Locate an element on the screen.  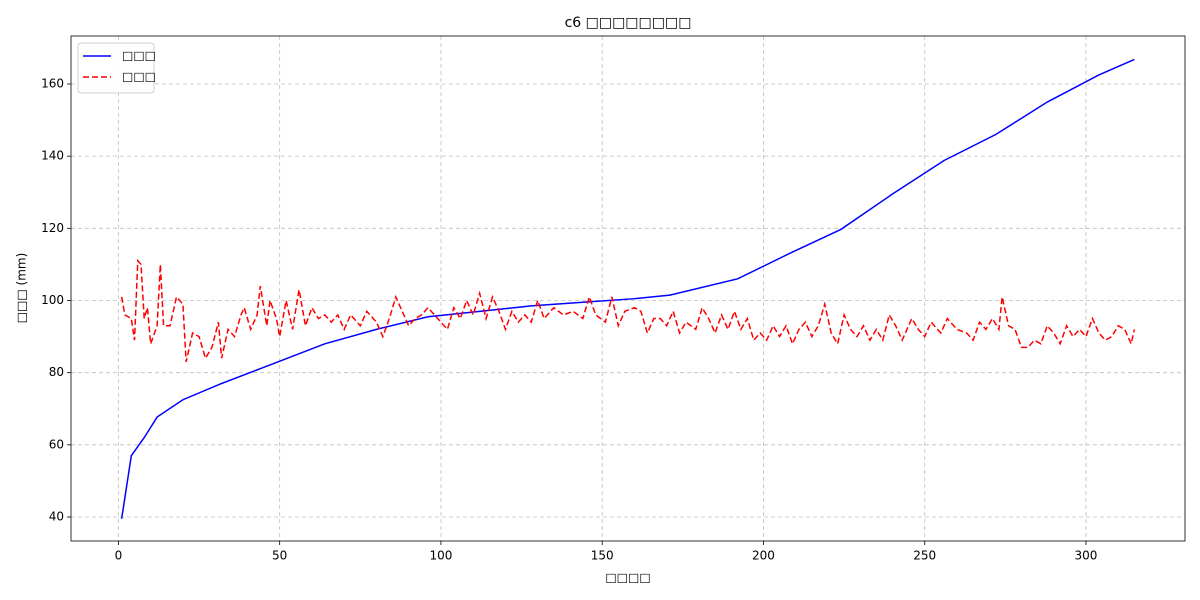
y-tick-label: 80 is located at coordinates (56, 372).